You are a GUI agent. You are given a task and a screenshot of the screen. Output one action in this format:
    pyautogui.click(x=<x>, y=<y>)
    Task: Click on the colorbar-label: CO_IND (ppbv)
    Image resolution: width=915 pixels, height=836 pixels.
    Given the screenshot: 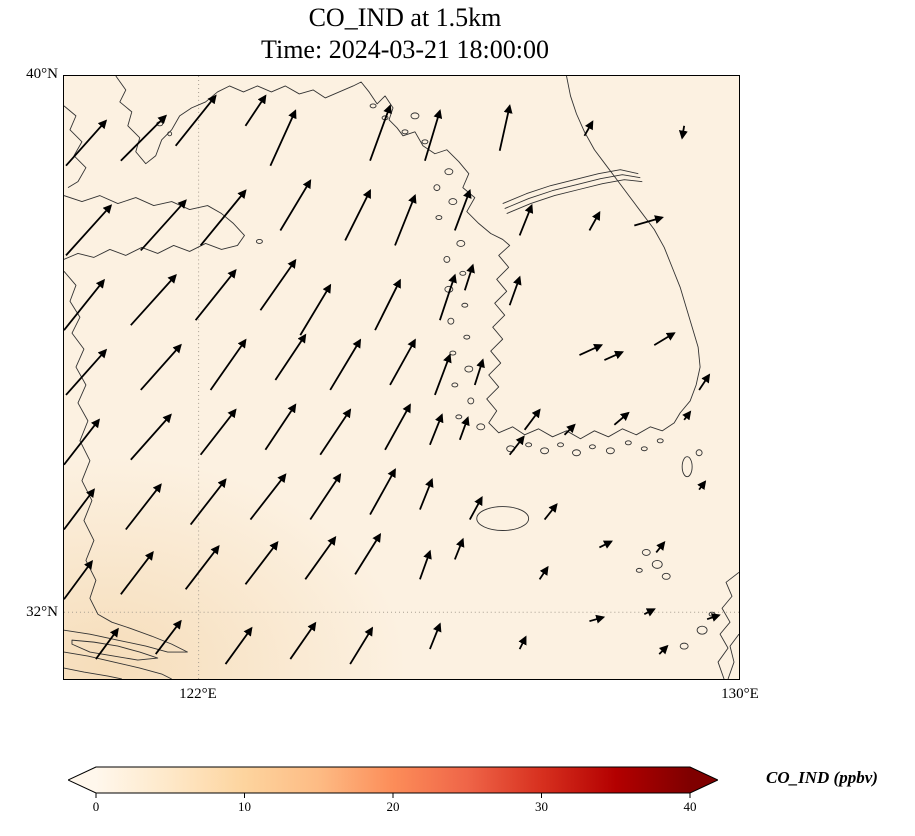 What is the action you would take?
    pyautogui.click(x=822, y=777)
    